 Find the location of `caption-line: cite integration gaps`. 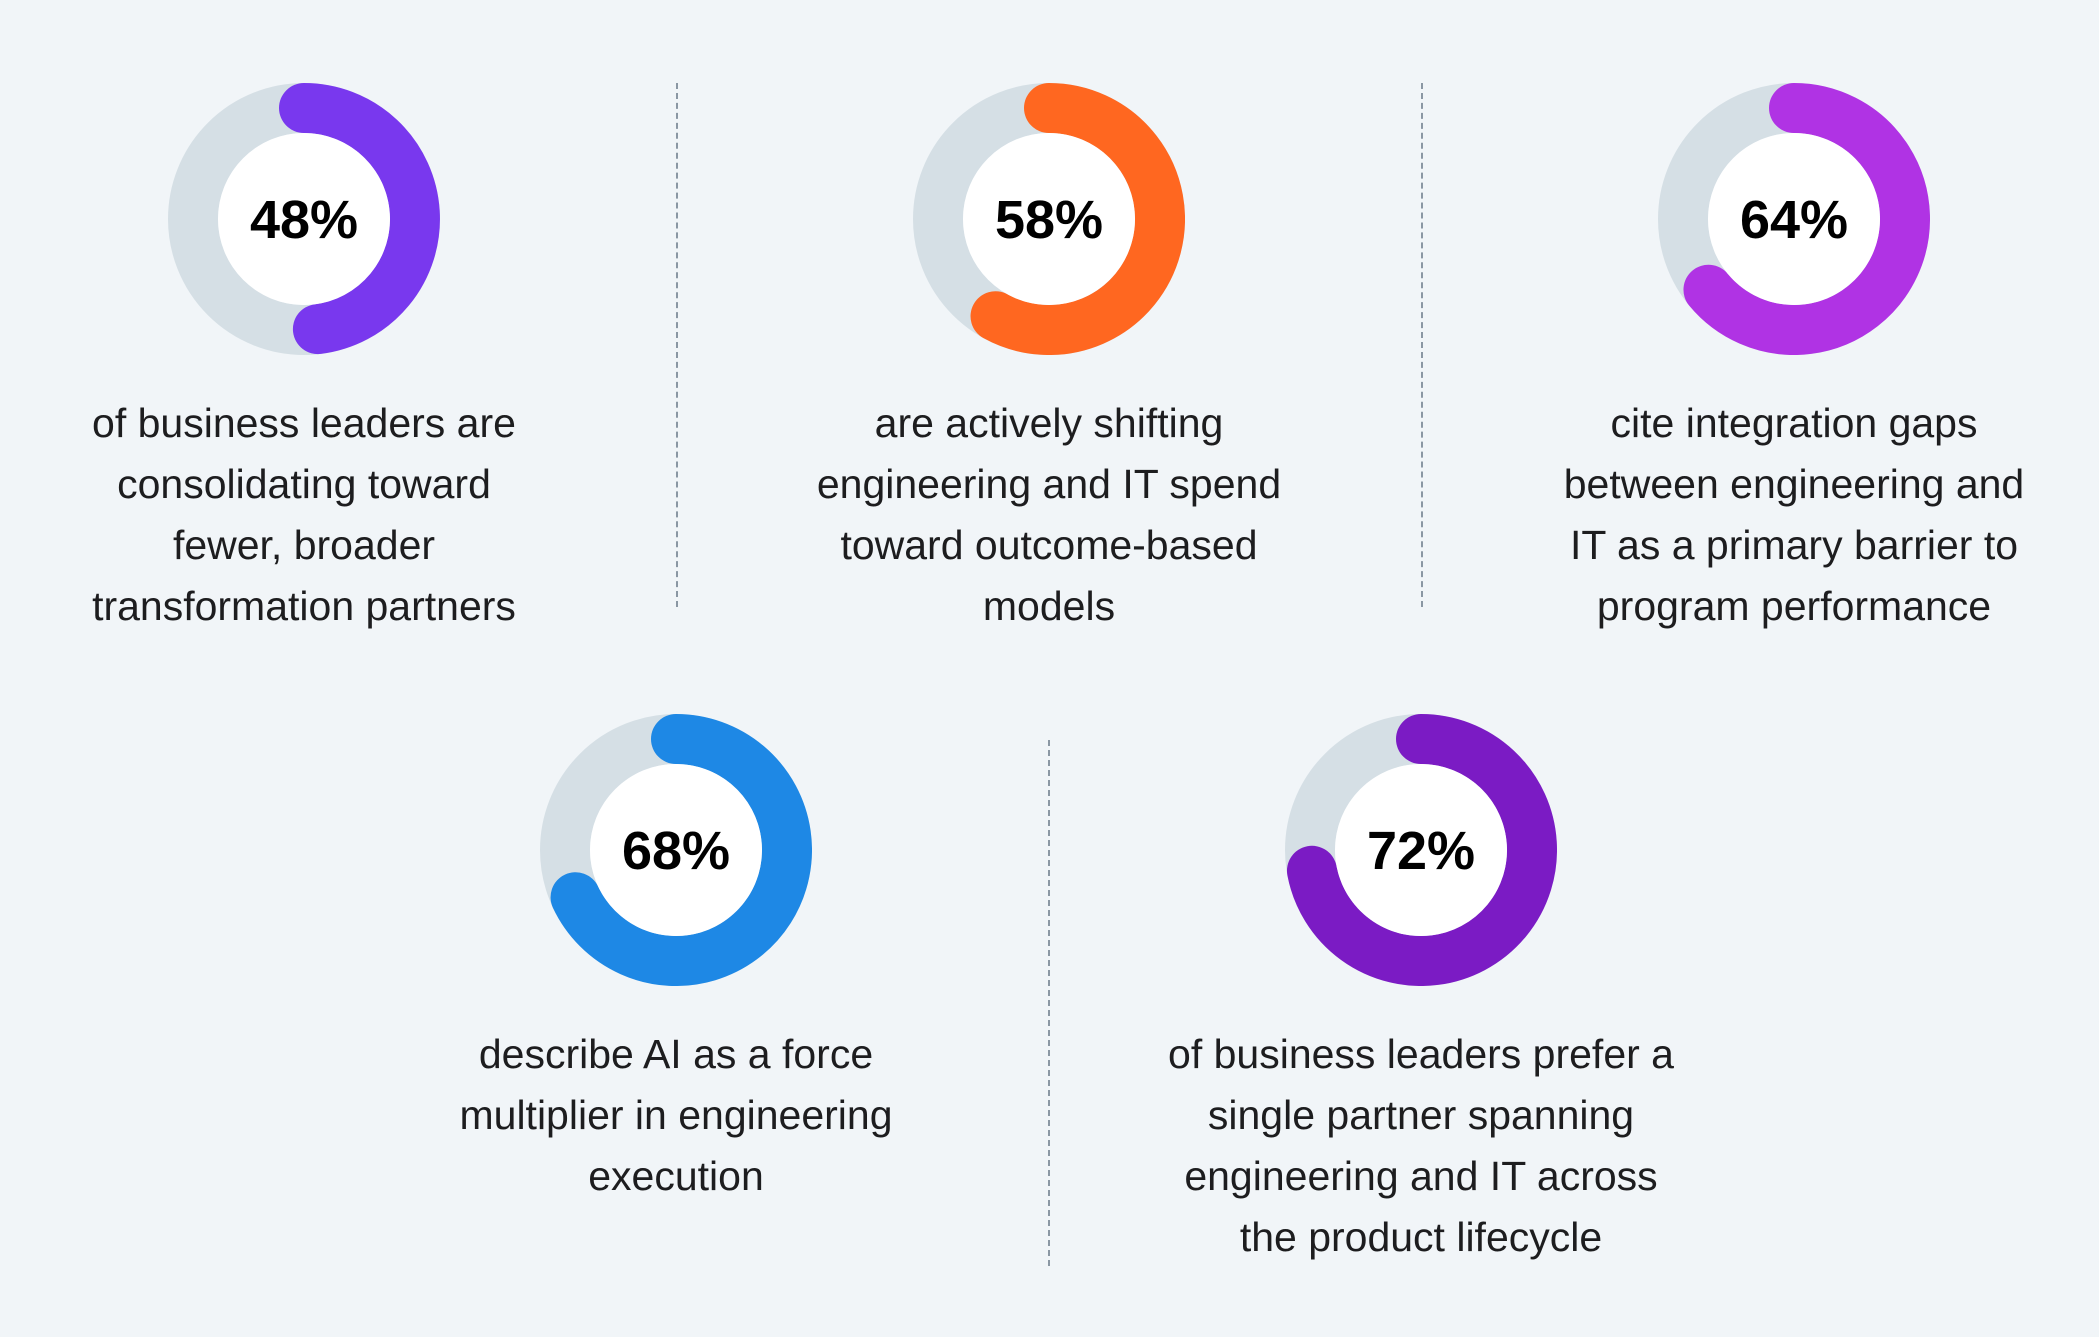

caption-line: cite integration gaps is located at coordinates (1794, 423).